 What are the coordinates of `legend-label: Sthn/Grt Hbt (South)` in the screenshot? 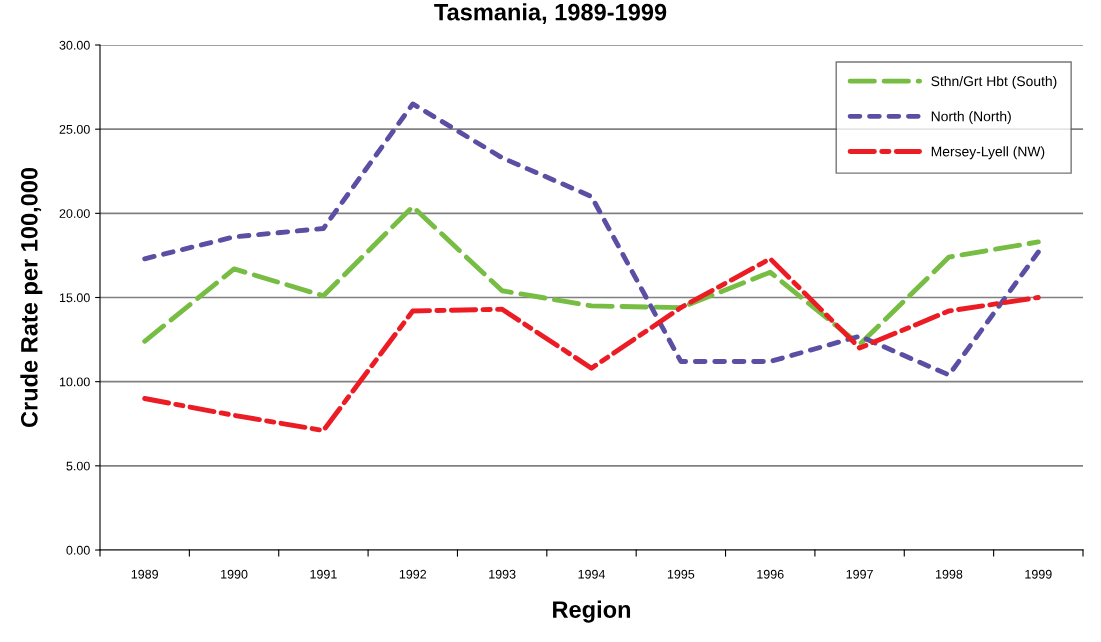 It's located at (994, 82).